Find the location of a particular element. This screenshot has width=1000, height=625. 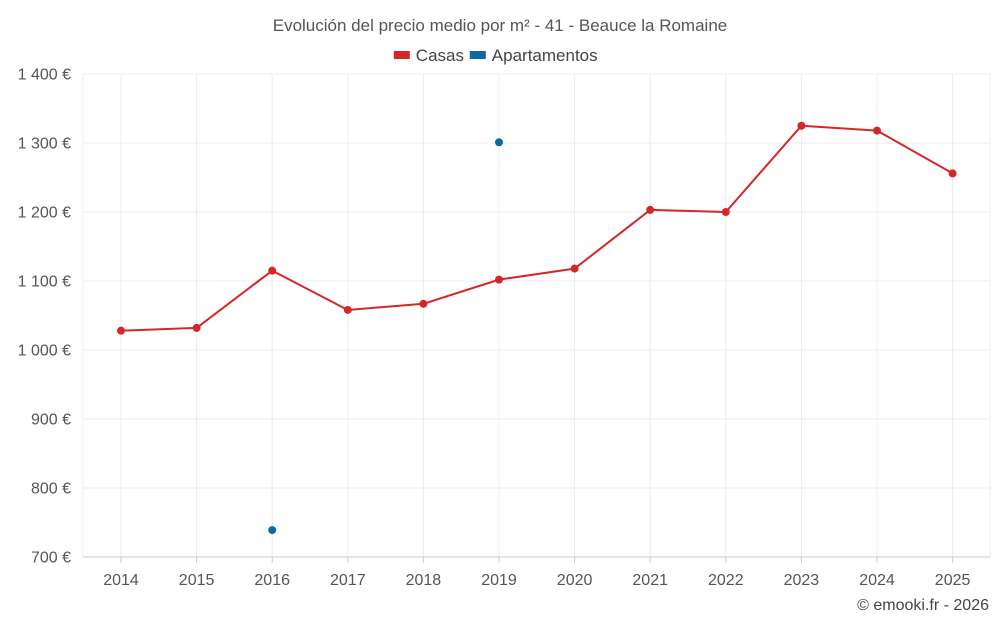

legend-label-apartamentos: Apartamentos is located at coordinates (545, 55).